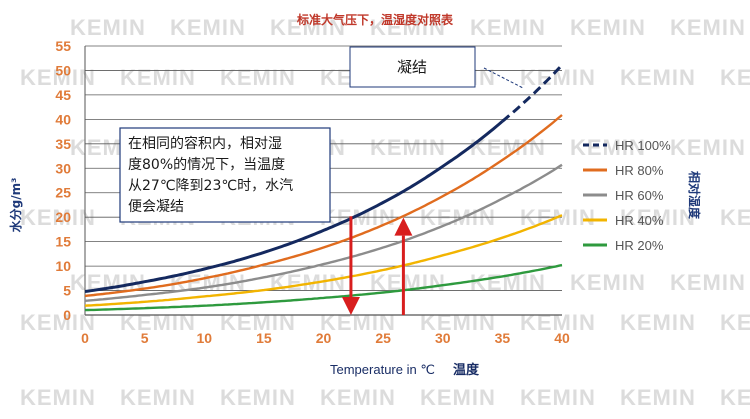 The width and height of the screenshot is (750, 419). Describe the element at coordinates (204, 338) in the screenshot. I see `x-tick-label: 10` at that location.